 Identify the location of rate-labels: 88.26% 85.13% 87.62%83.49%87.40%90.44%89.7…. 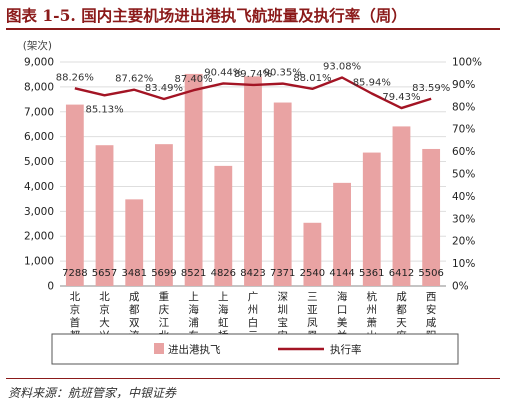
(253, 89).